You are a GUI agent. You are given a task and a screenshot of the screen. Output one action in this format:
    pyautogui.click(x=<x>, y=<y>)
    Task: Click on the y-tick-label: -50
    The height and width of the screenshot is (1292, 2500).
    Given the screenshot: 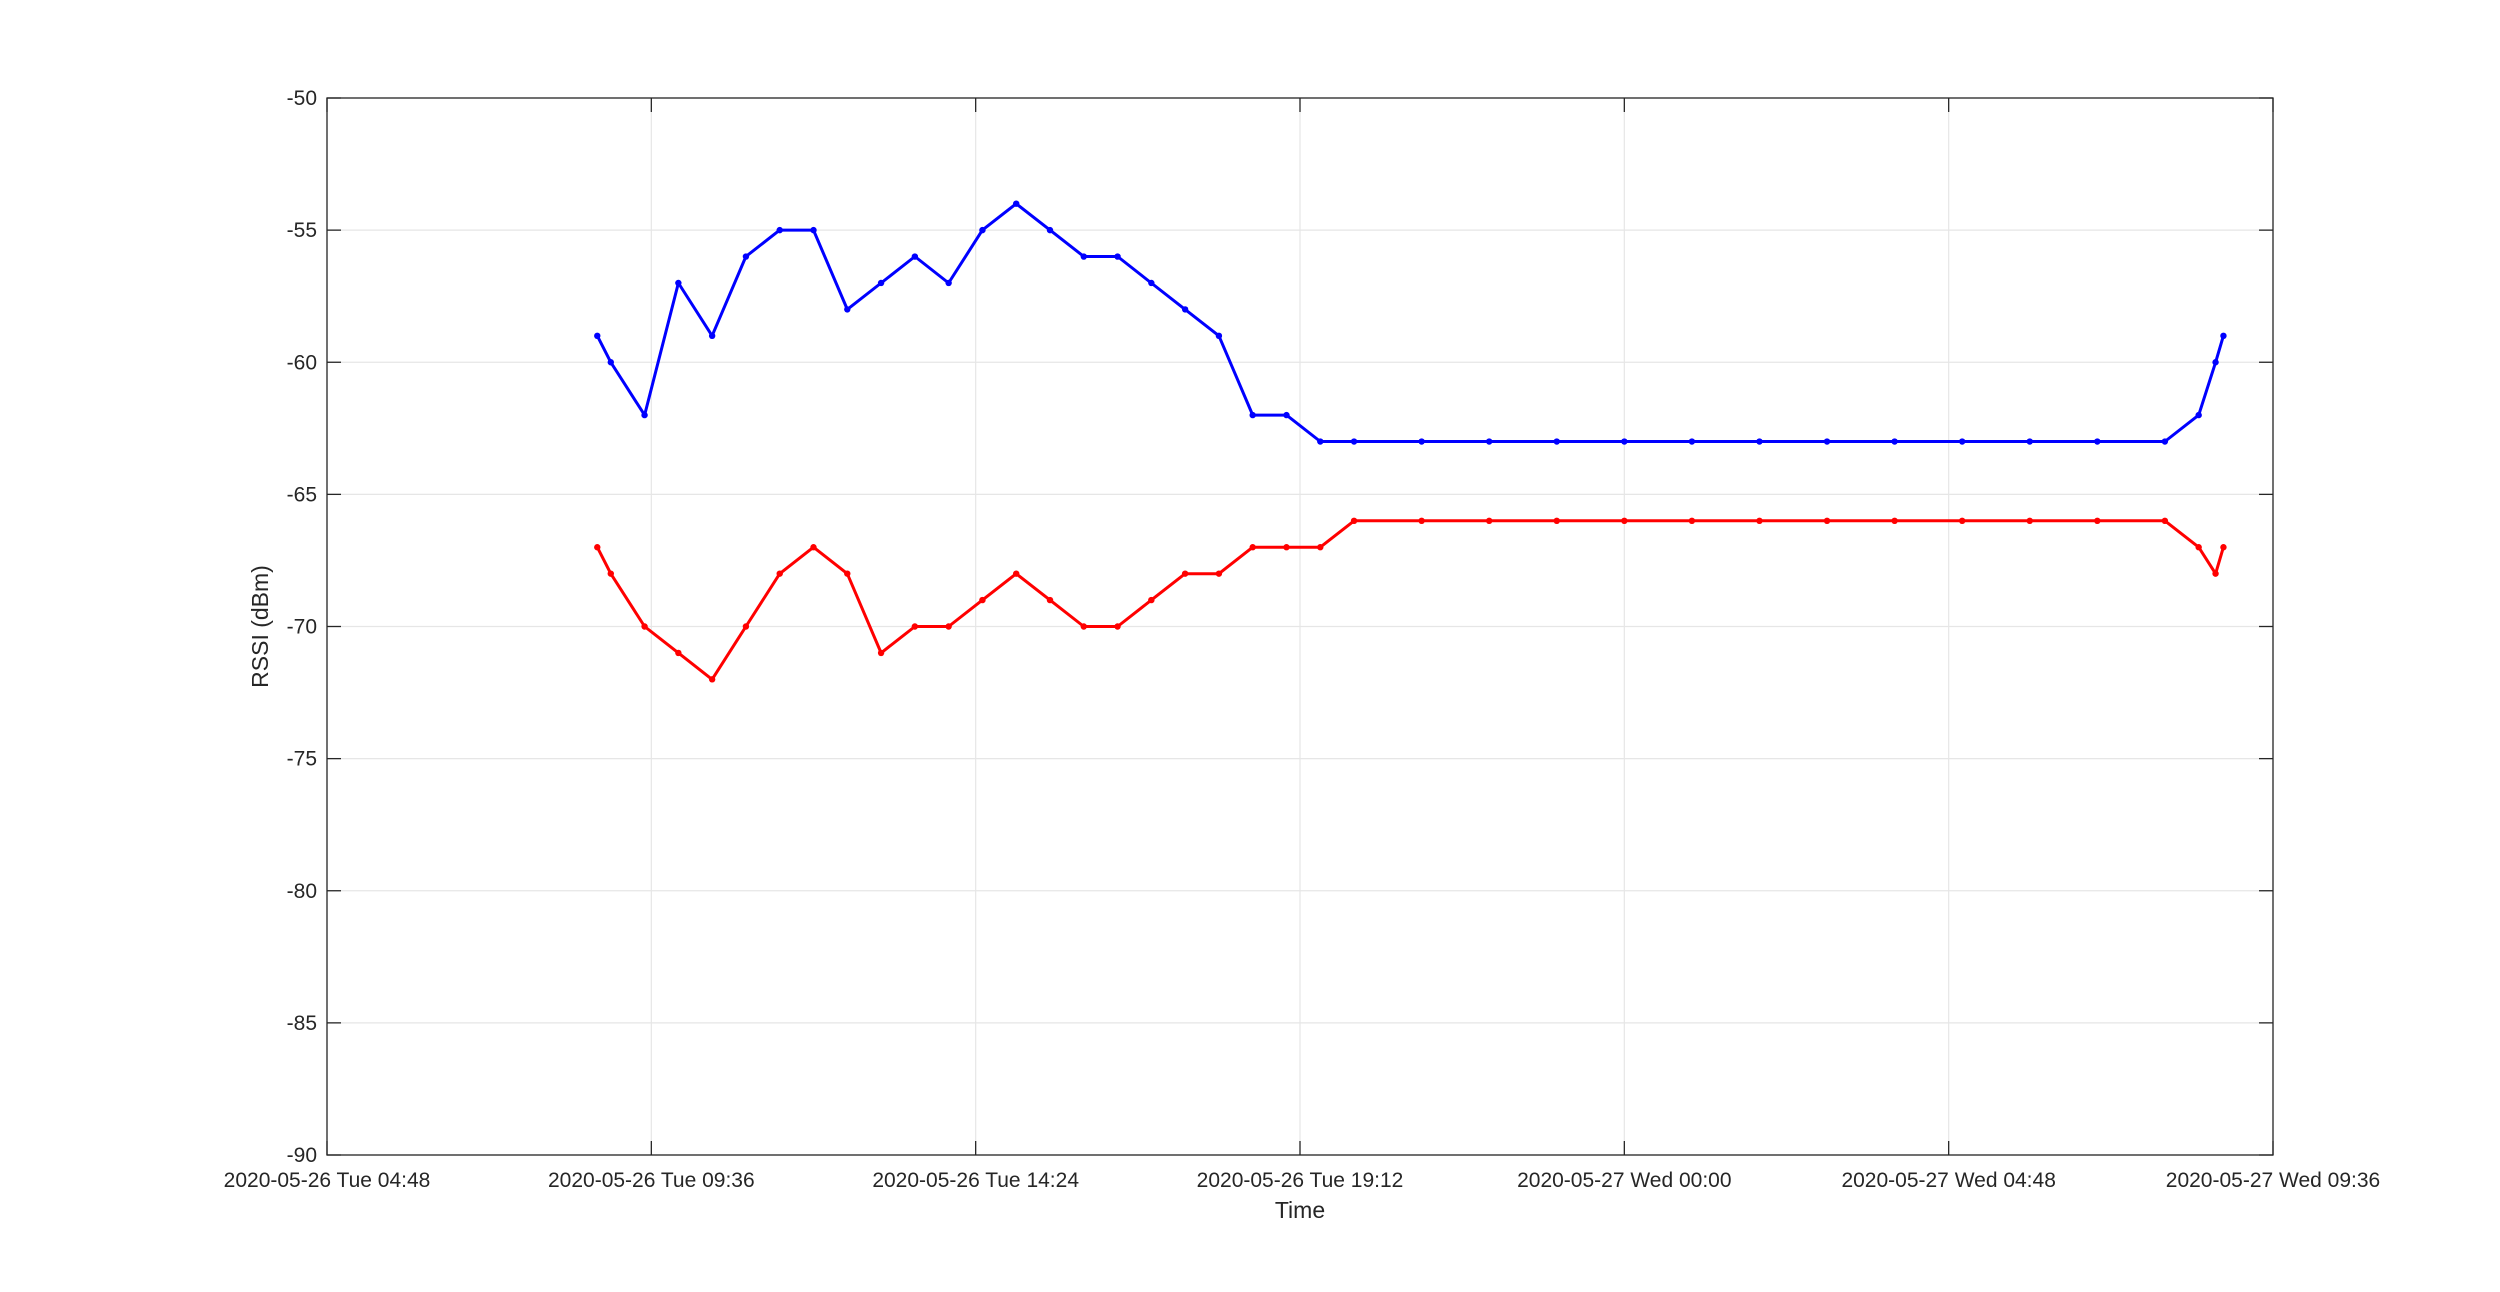 What is the action you would take?
    pyautogui.click(x=302, y=98)
    